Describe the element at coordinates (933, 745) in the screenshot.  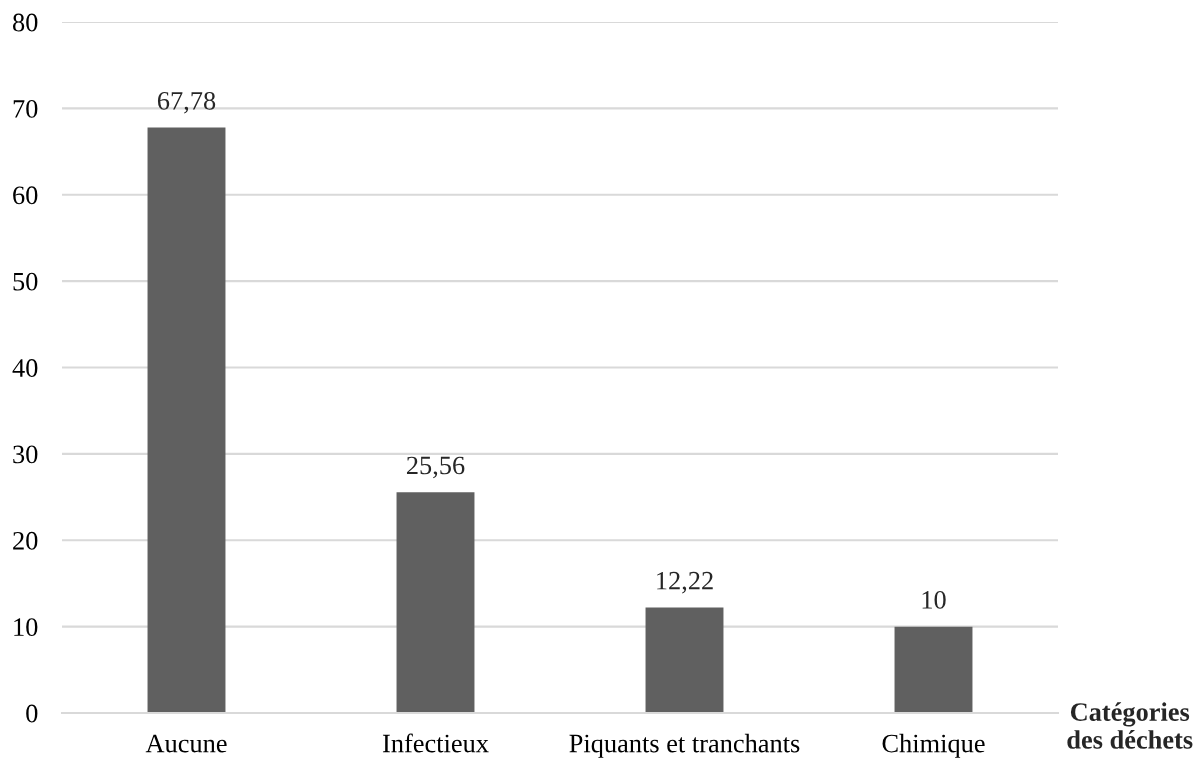
I see `x-tick-label: Chimique` at that location.